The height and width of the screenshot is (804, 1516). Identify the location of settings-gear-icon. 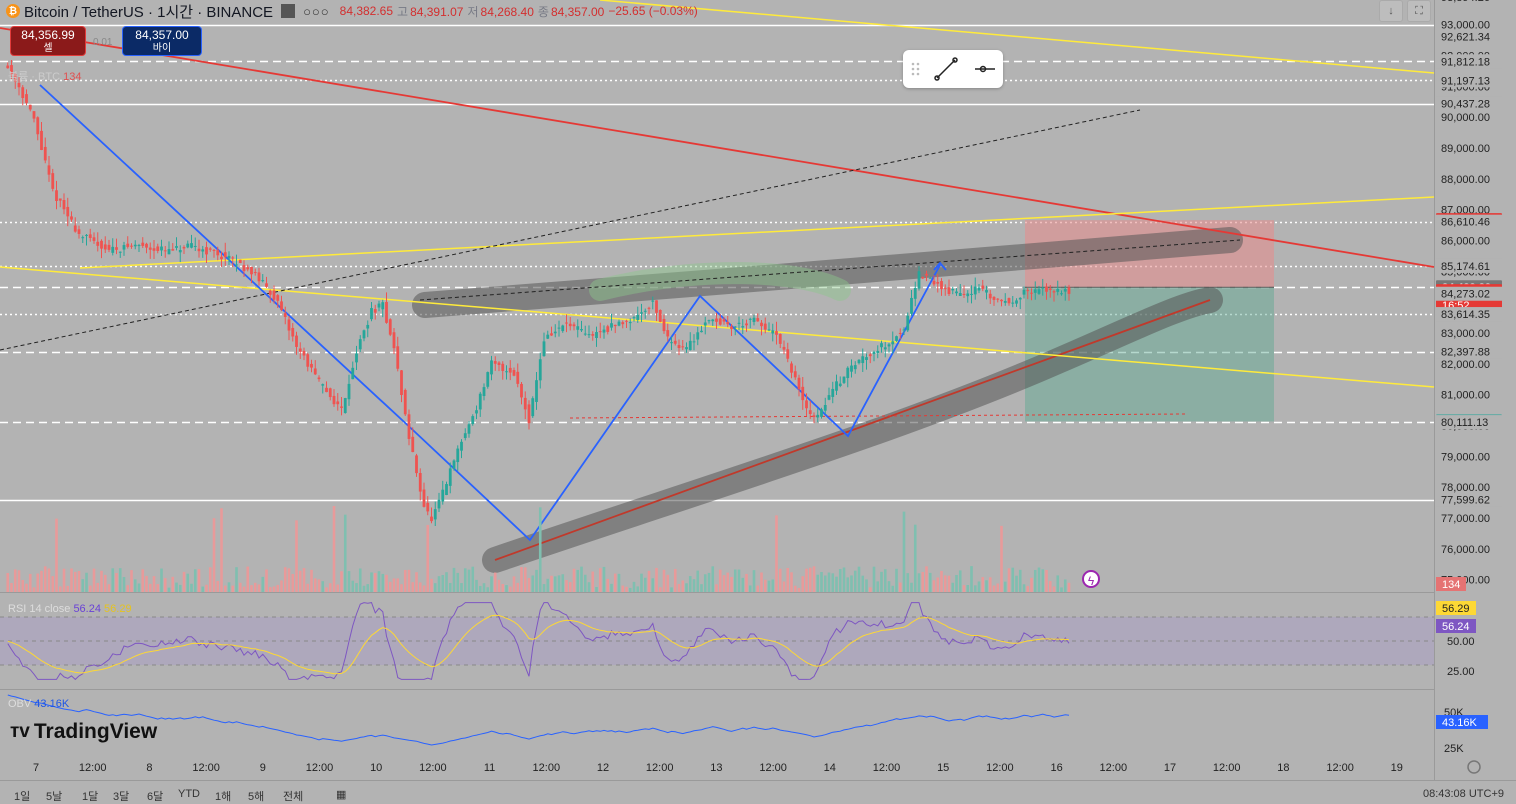
(1474, 767).